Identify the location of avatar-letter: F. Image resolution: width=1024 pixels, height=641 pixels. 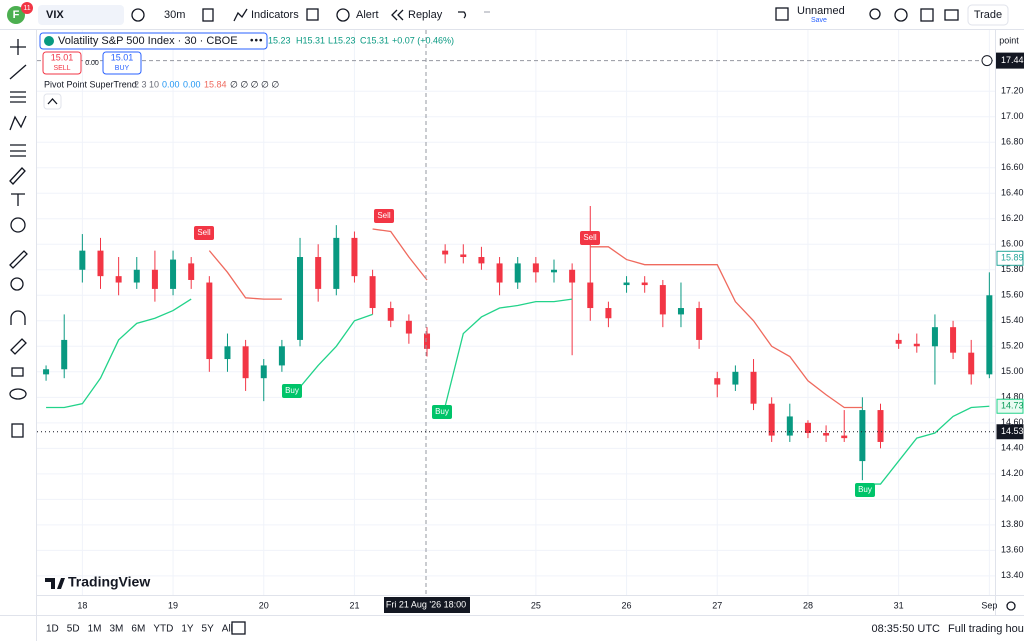
(16, 15).